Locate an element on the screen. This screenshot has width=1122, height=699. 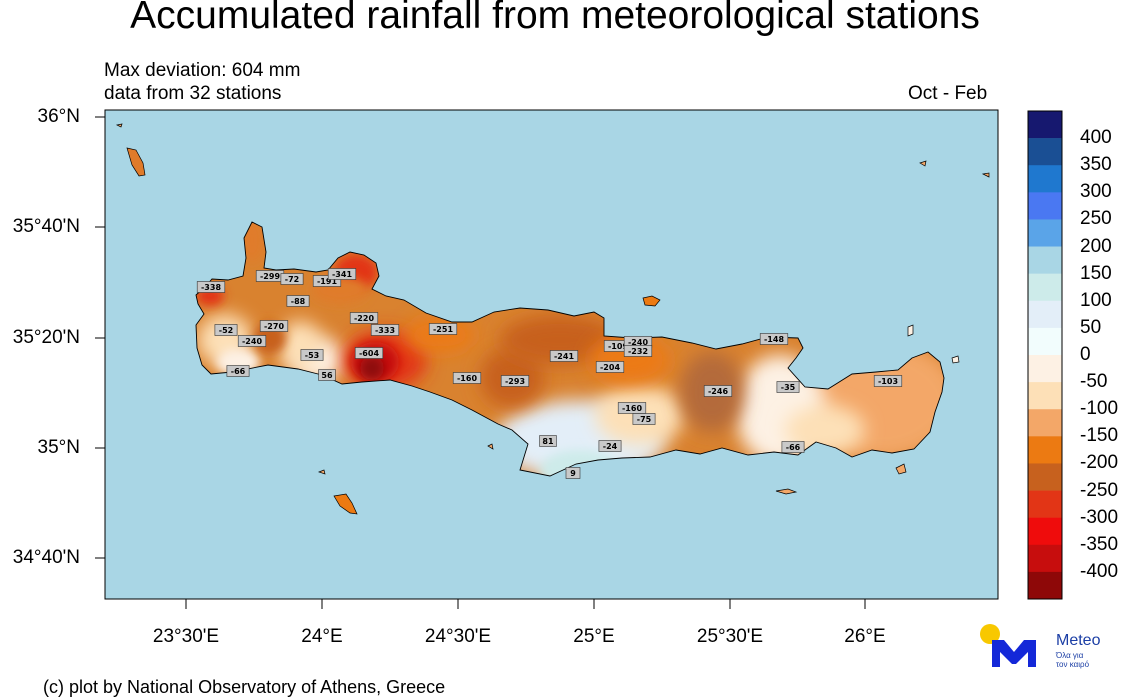
station-label: -220 is located at coordinates (364, 318).